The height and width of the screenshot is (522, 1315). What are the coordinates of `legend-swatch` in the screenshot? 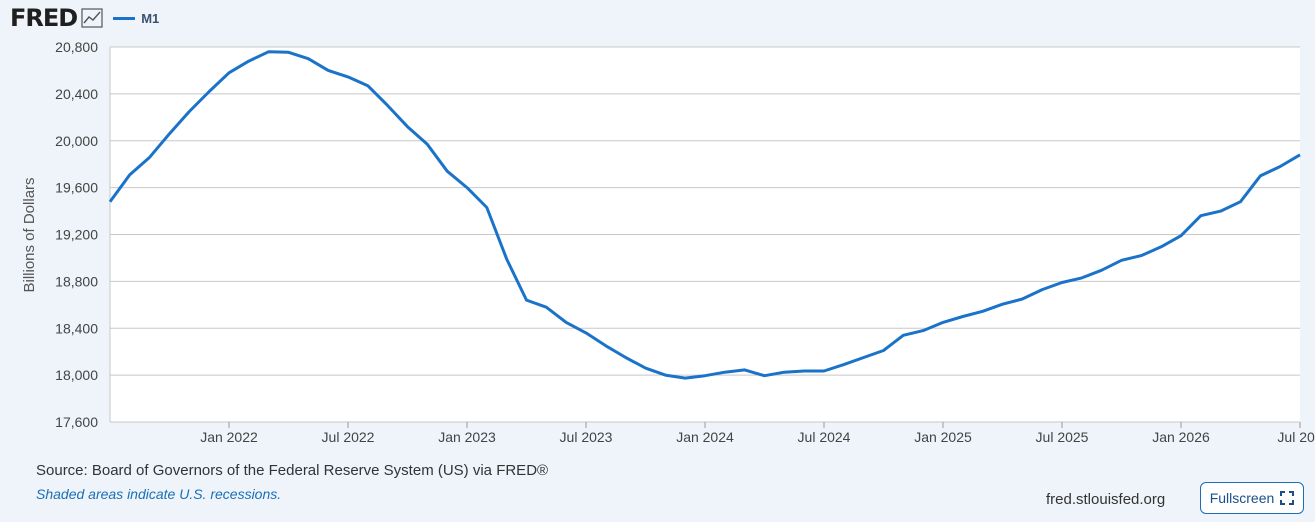 It's located at (124, 18).